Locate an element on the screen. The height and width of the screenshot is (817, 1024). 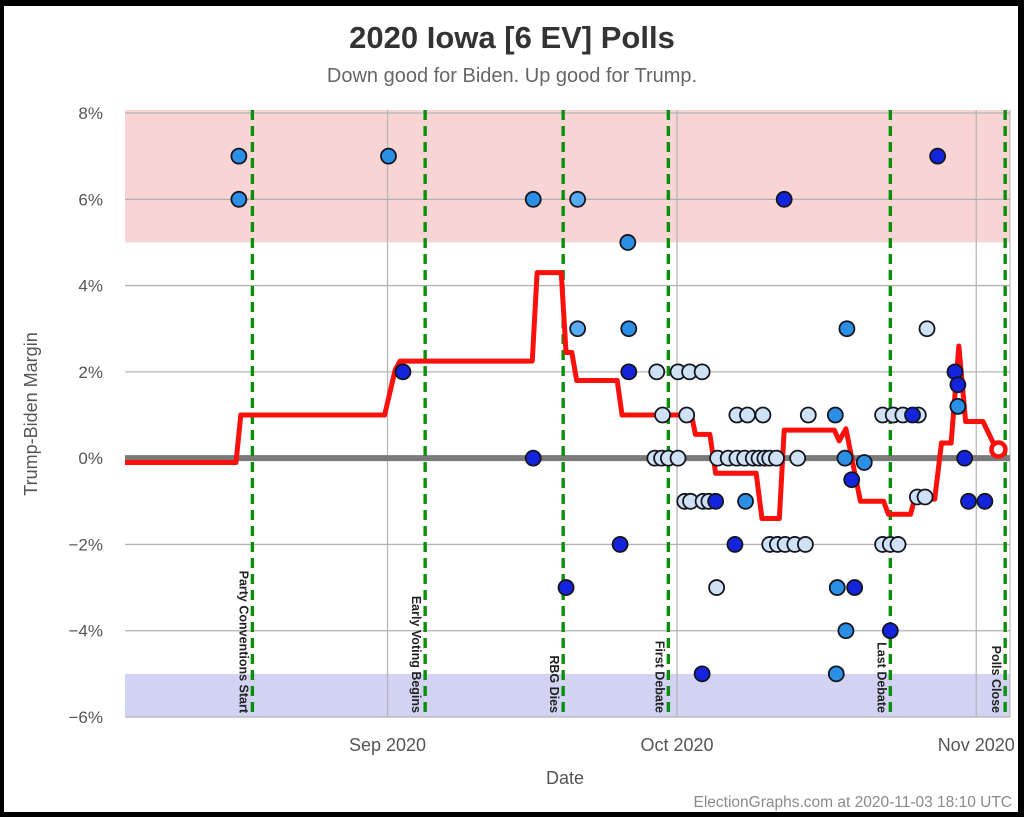
event-label: First Debate is located at coordinates (659, 677).